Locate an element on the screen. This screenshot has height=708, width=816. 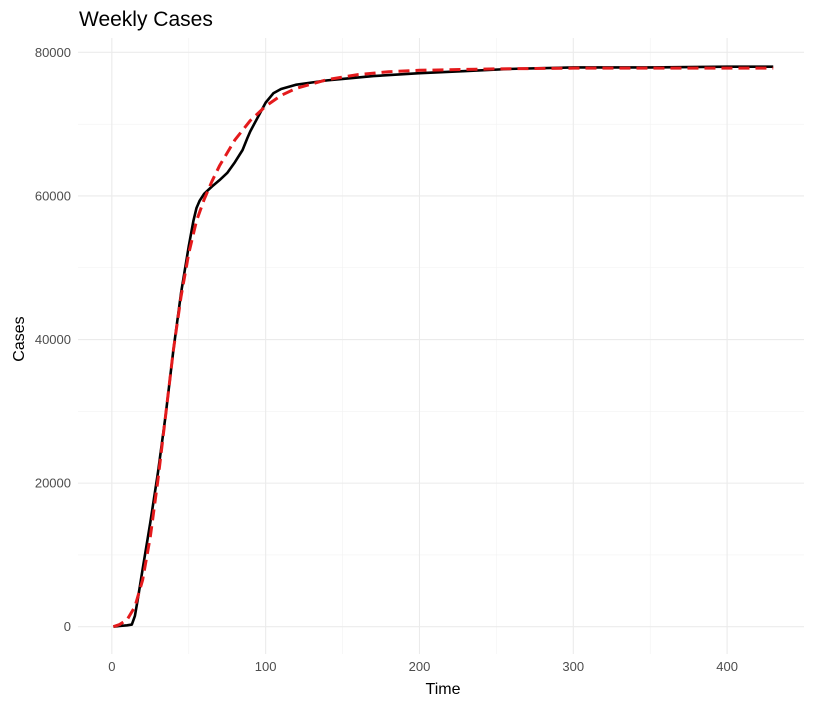
x-tick-label: 100 is located at coordinates (266, 666).